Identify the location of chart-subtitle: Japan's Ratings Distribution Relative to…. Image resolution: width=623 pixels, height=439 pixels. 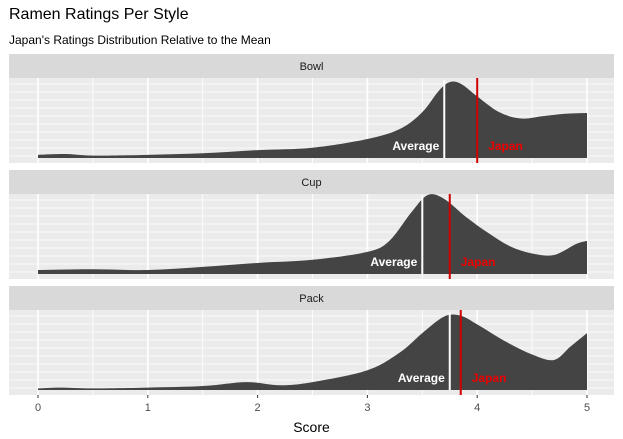
(140, 40).